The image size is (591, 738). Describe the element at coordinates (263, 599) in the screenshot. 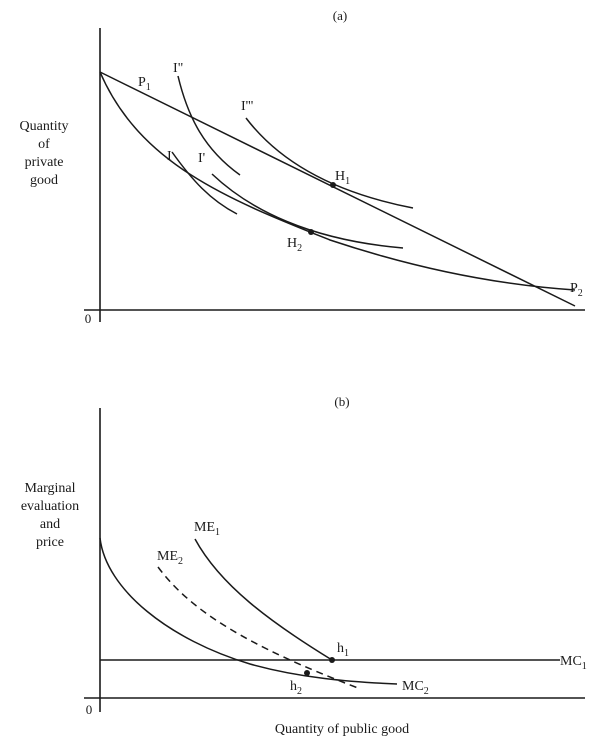

I see `me1-curve` at that location.